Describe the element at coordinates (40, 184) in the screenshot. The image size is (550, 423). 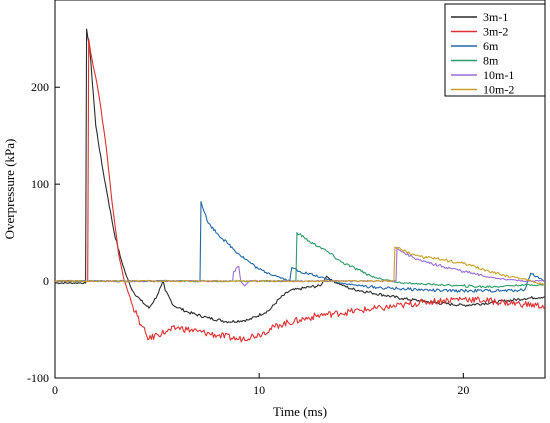
I see `y-tick-label: 100` at that location.